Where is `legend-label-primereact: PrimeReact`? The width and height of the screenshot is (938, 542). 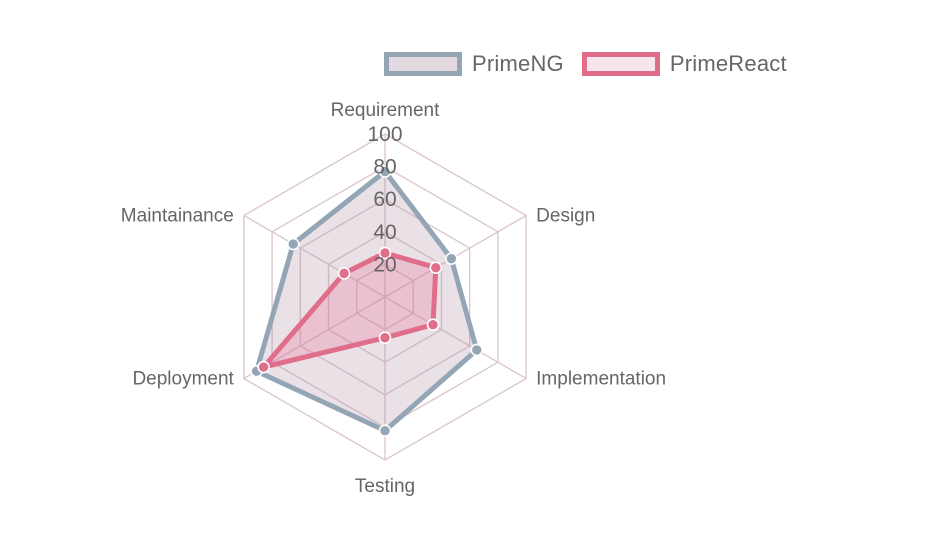
legend-label-primereact: PrimeReact is located at coordinates (728, 63).